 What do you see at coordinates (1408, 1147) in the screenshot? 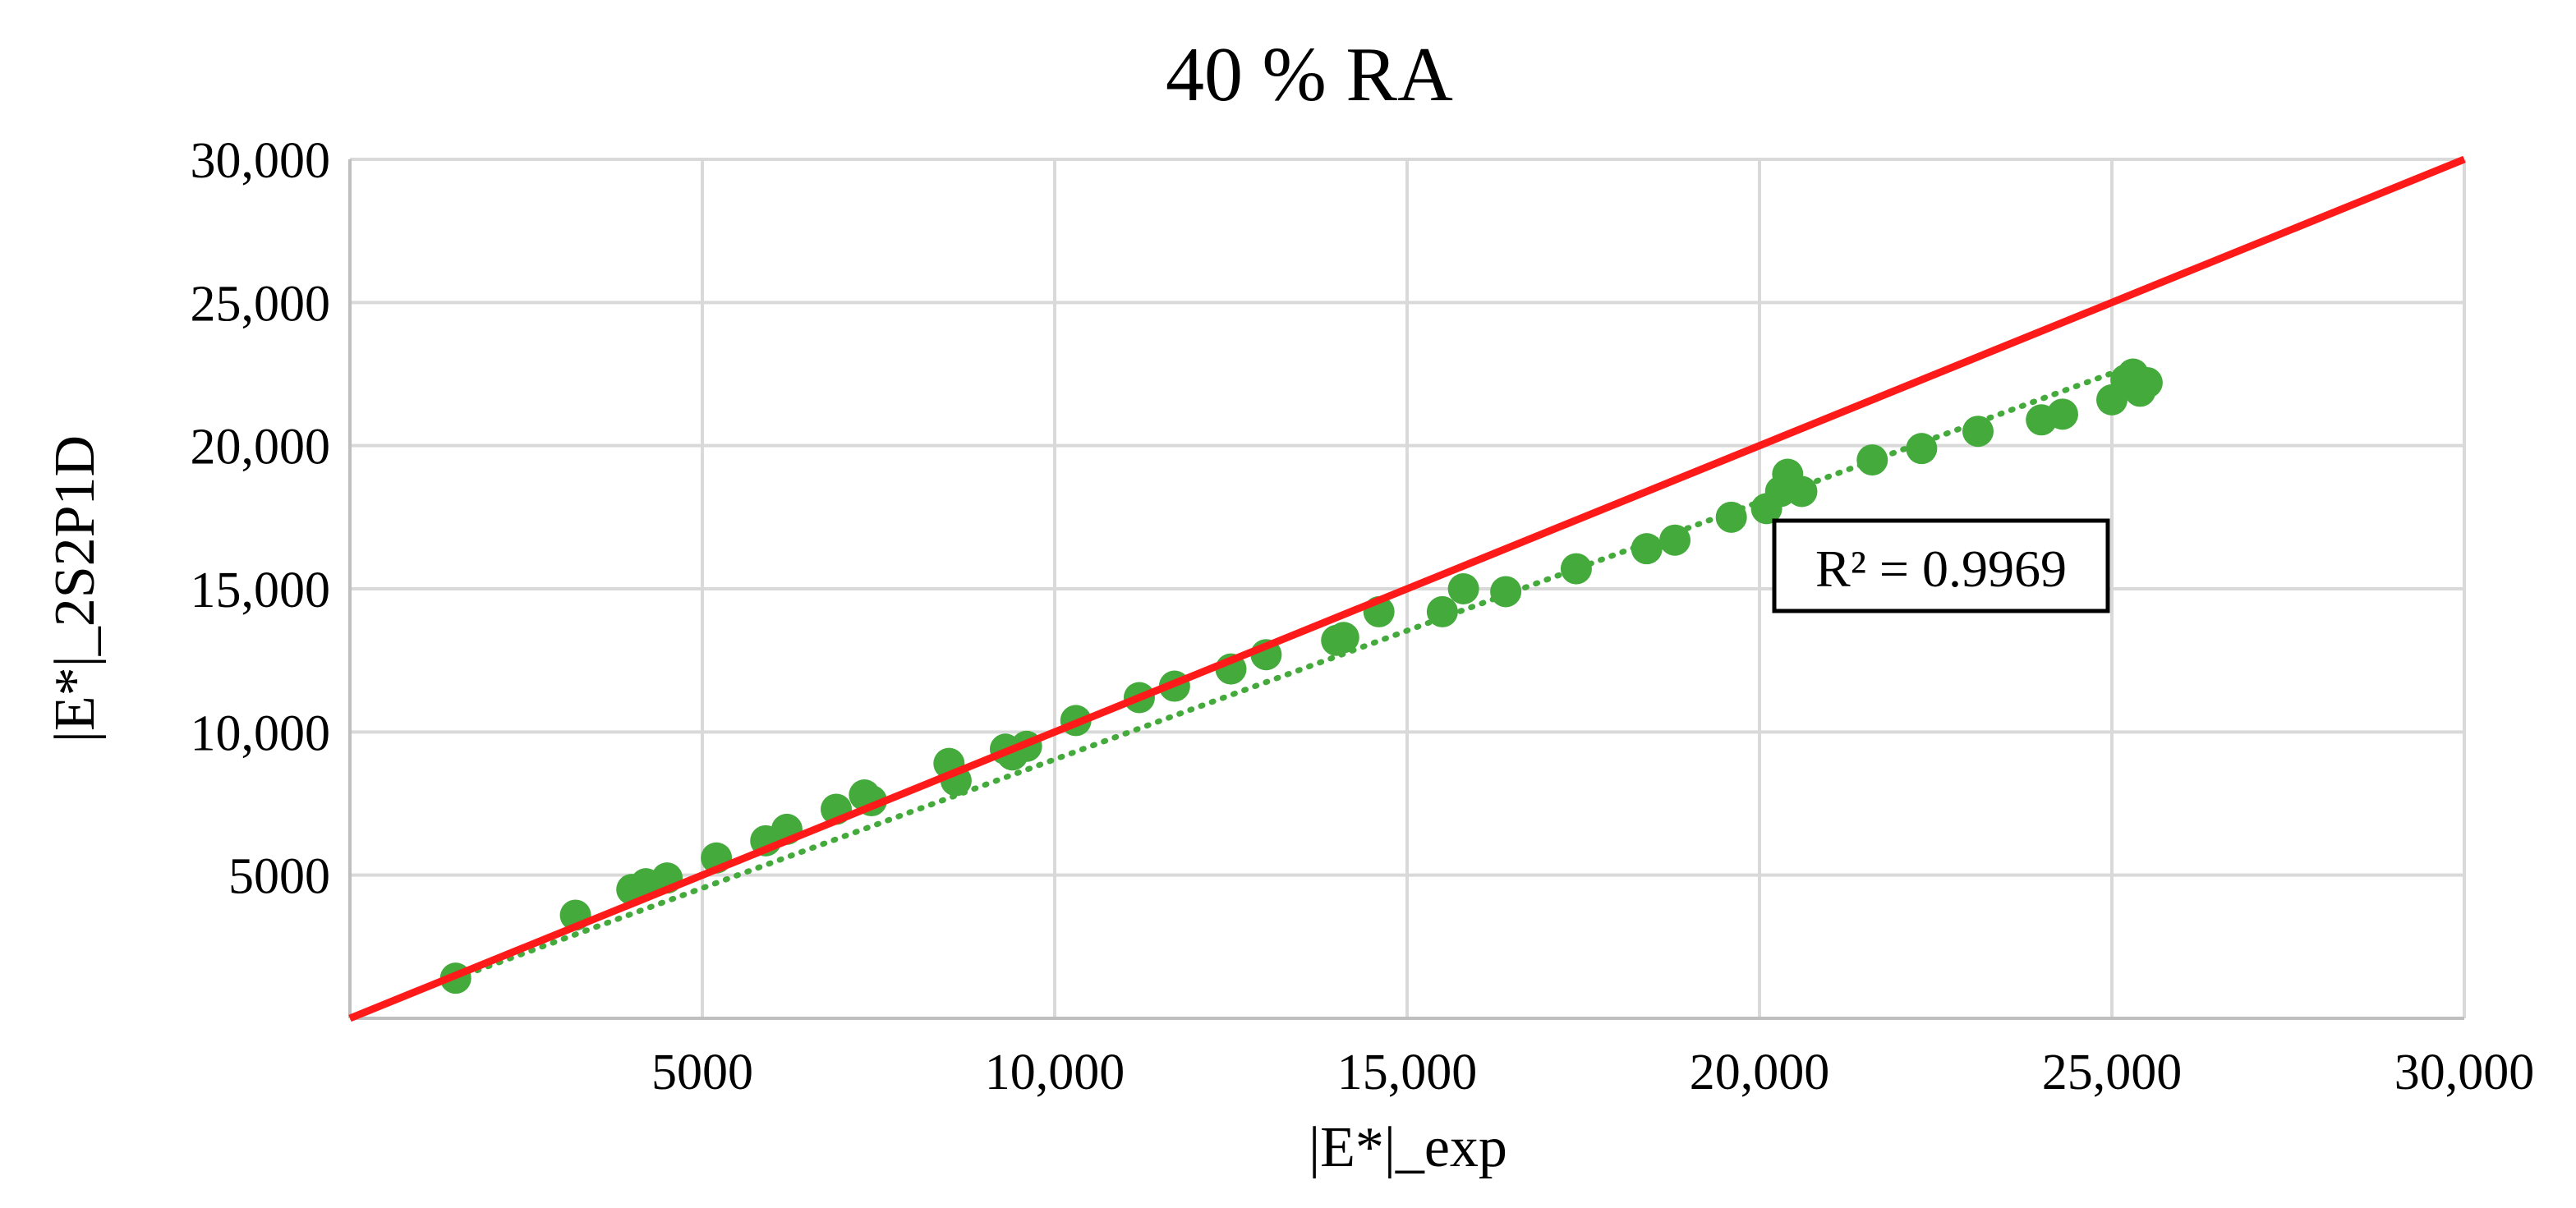
I see `x-axis-label: |E*|_exp` at bounding box center [1408, 1147].